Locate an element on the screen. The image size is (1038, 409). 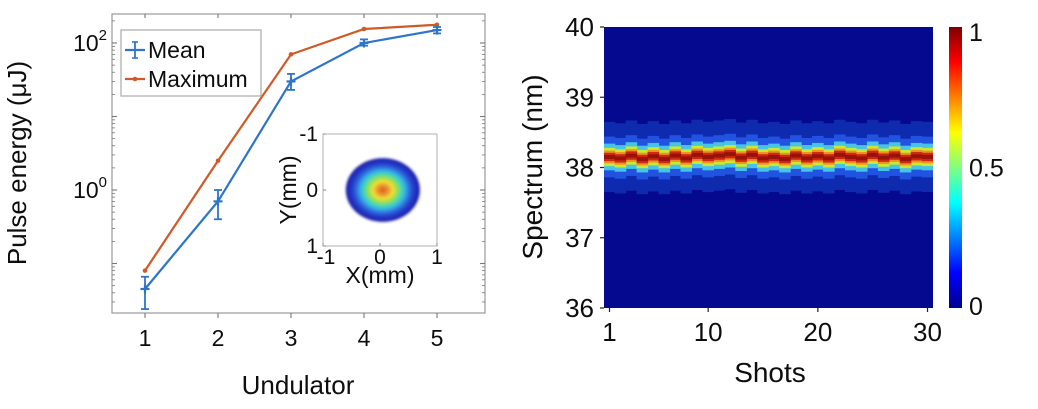
right-y-tick-label: 40 is located at coordinates (579, 27).